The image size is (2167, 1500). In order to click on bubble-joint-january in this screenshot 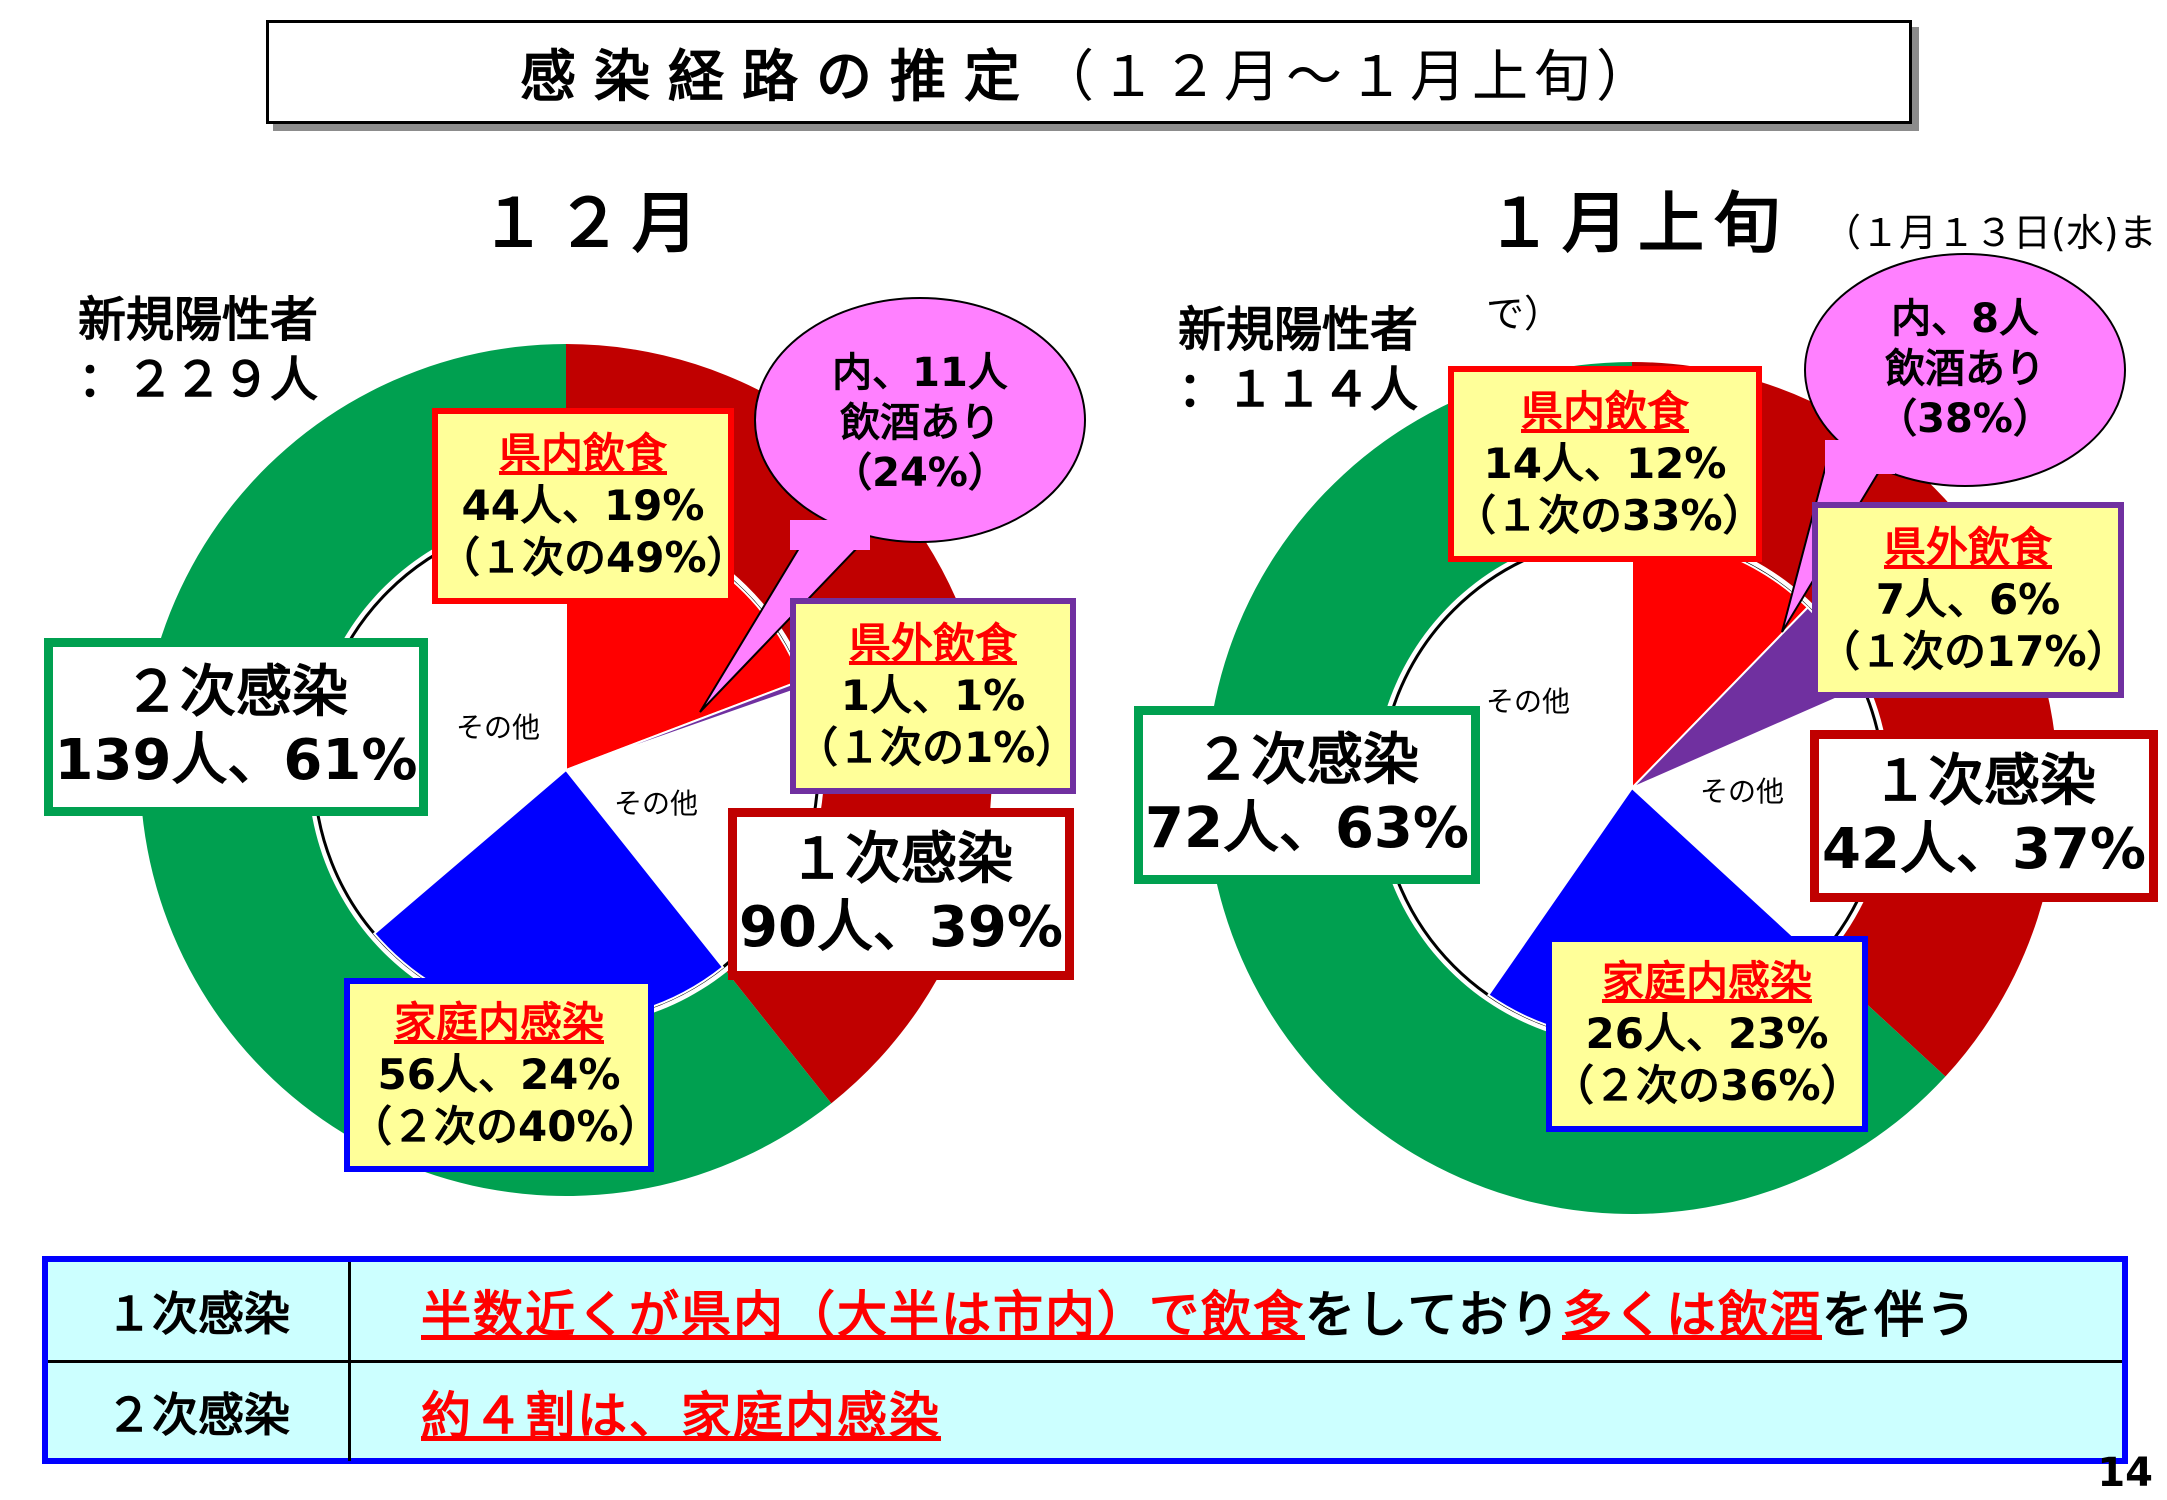, I will do `click(1860, 457)`.